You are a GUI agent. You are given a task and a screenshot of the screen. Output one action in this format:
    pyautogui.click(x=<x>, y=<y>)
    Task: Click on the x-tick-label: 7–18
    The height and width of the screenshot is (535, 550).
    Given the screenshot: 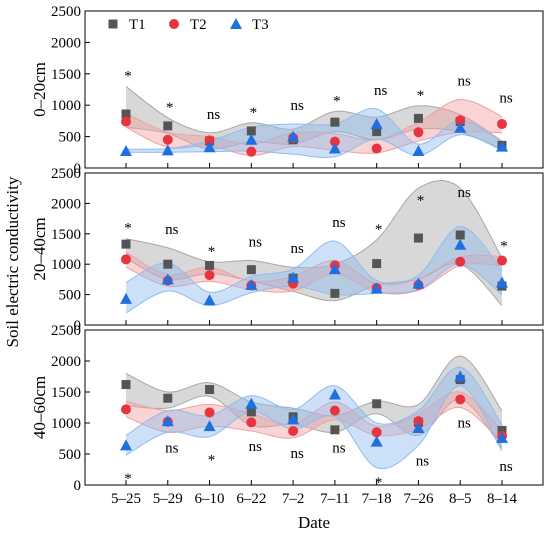 What is the action you would take?
    pyautogui.click(x=377, y=499)
    